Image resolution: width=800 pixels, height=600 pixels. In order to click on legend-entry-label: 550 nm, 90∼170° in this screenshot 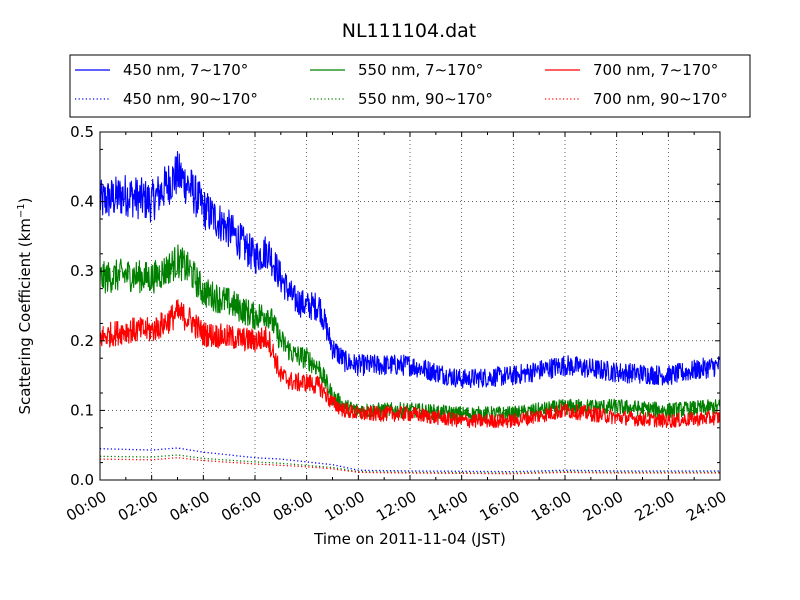, I will do `click(425, 99)`.